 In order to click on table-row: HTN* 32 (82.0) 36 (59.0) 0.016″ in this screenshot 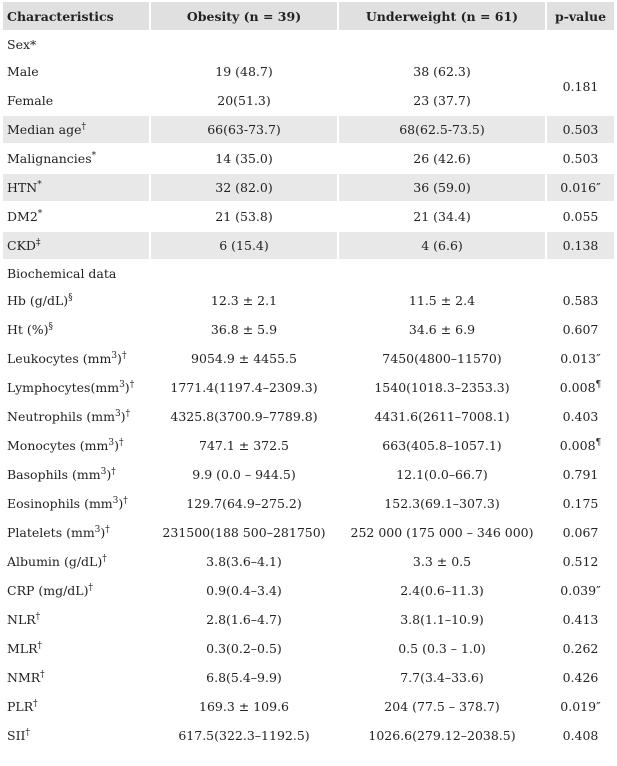, I will do `click(308, 187)`.